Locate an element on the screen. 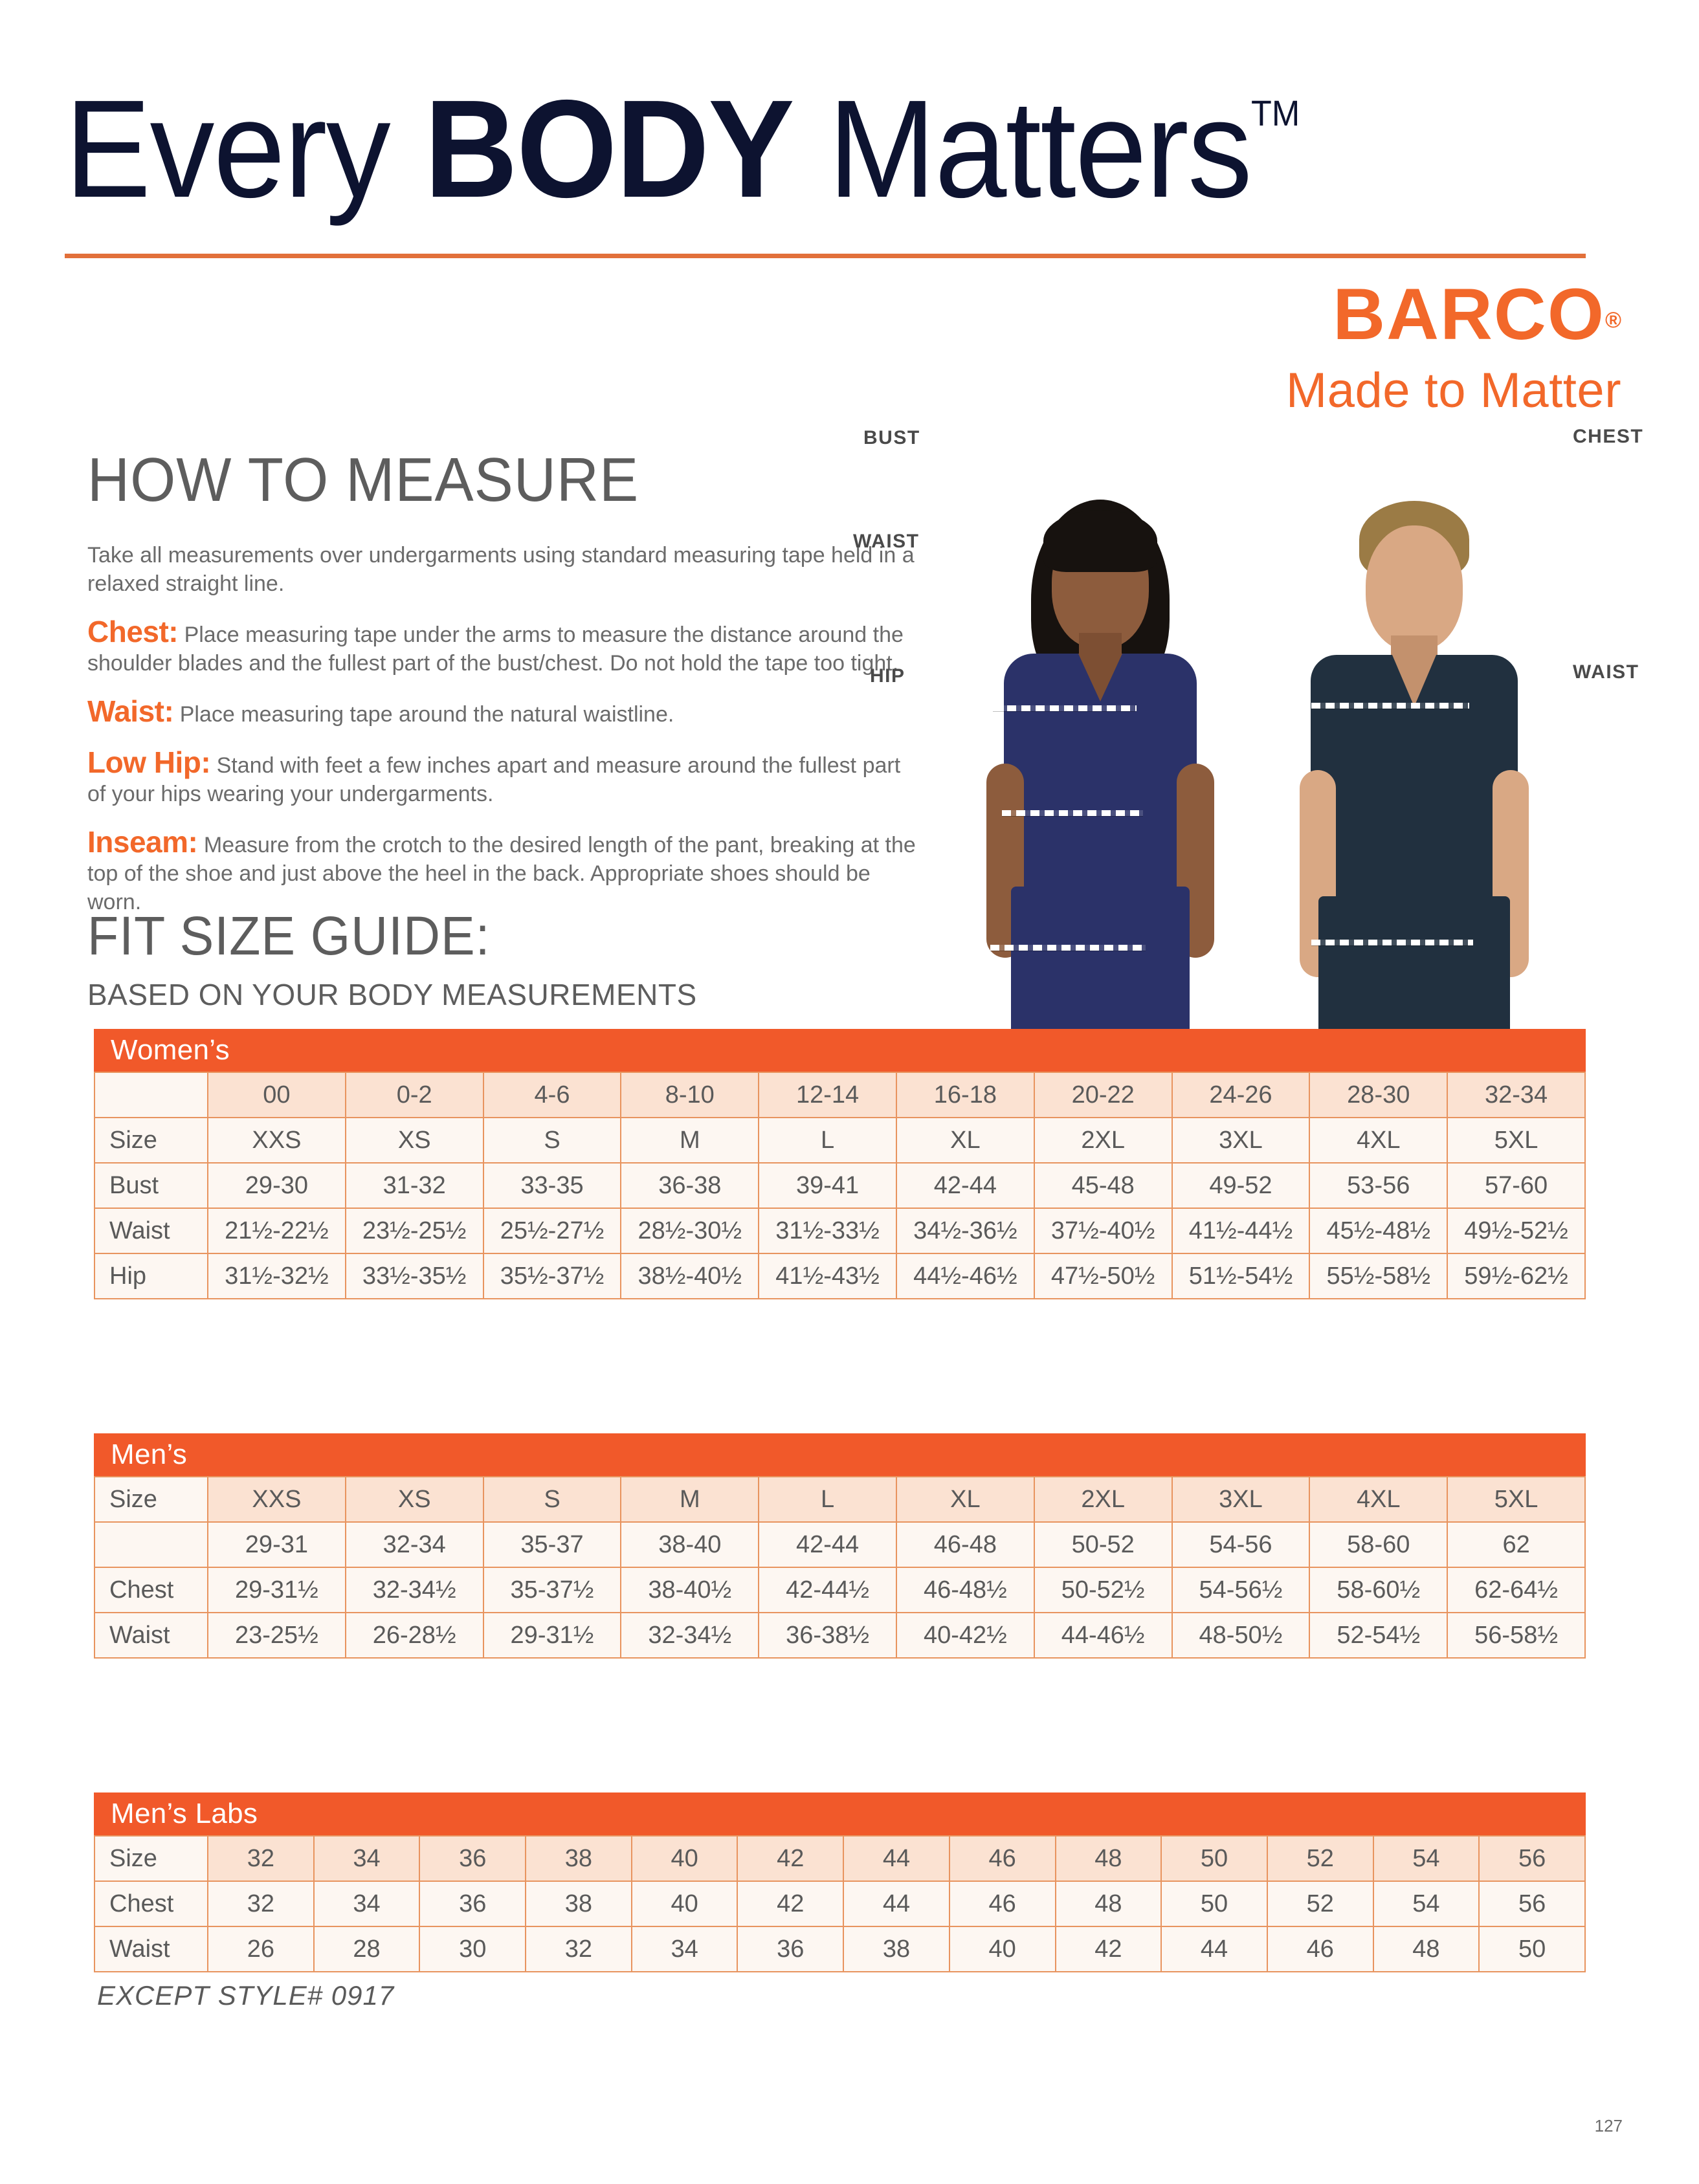 The image size is (1699, 2184). table-cell: 56 is located at coordinates (1532, 1904).